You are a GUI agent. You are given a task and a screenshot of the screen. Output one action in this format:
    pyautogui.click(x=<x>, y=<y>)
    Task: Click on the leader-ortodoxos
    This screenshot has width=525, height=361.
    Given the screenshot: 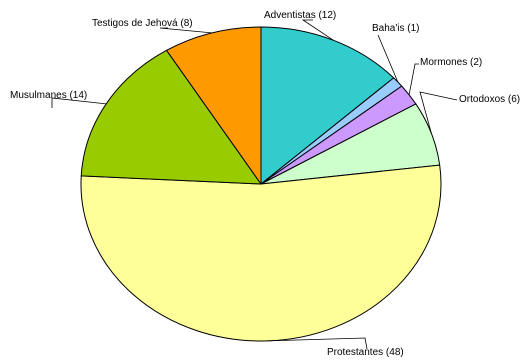 What is the action you would take?
    pyautogui.click(x=438, y=112)
    